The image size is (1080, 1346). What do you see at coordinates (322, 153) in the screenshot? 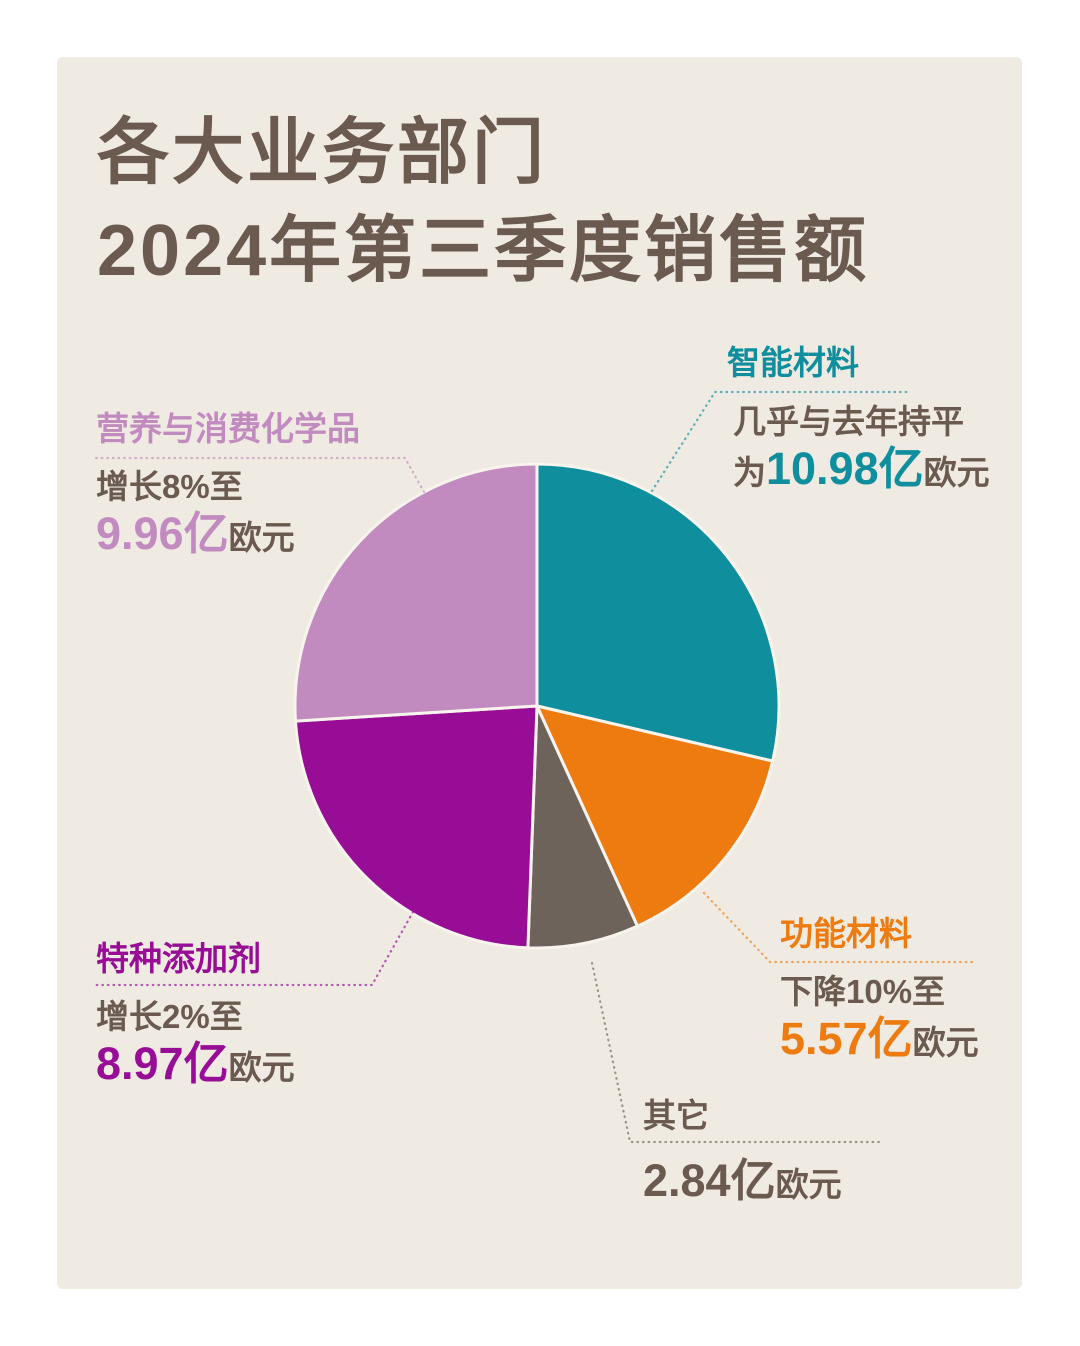
I see `title-line-1: 各大业务部门` at bounding box center [322, 153].